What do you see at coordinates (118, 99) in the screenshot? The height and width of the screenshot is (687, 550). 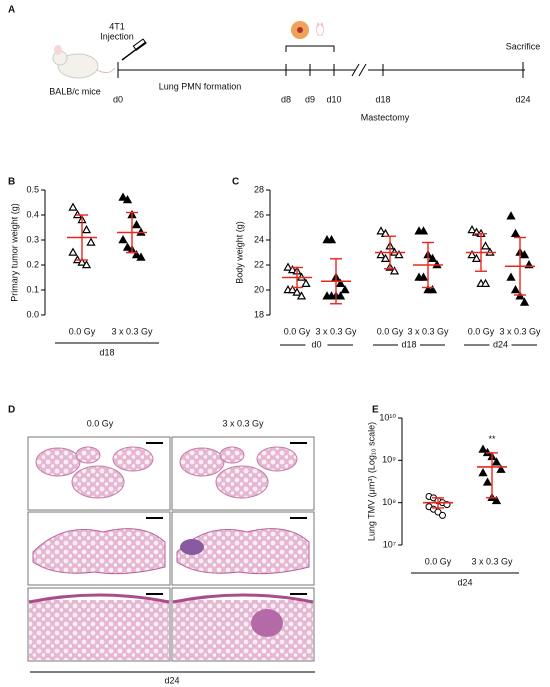 I see `day-label: d0` at bounding box center [118, 99].